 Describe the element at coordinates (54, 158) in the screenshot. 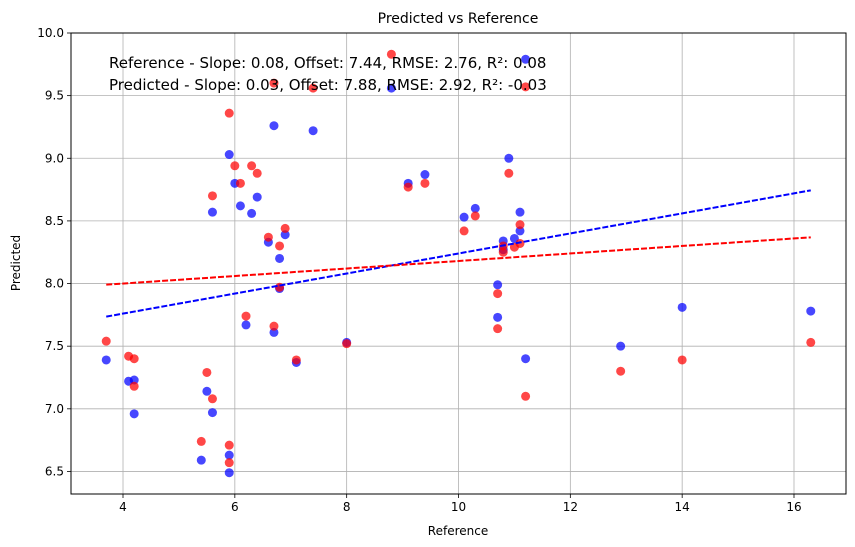

I see `y-tick-label: 9.0` at that location.